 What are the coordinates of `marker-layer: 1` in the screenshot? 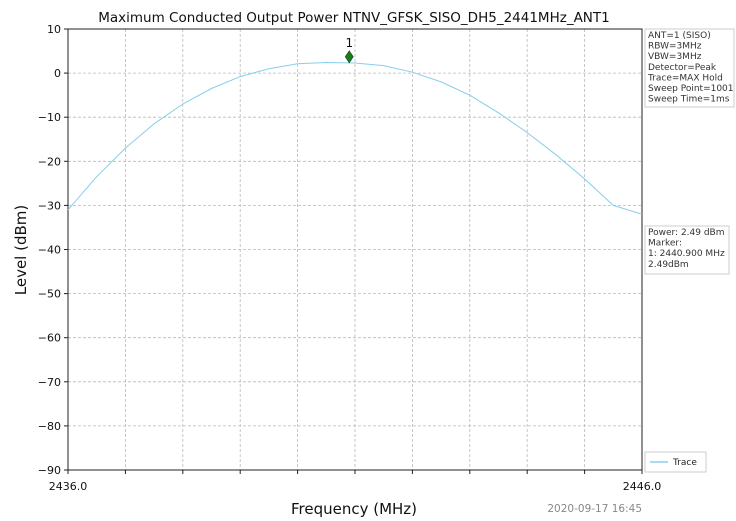 It's located at (349, 50).